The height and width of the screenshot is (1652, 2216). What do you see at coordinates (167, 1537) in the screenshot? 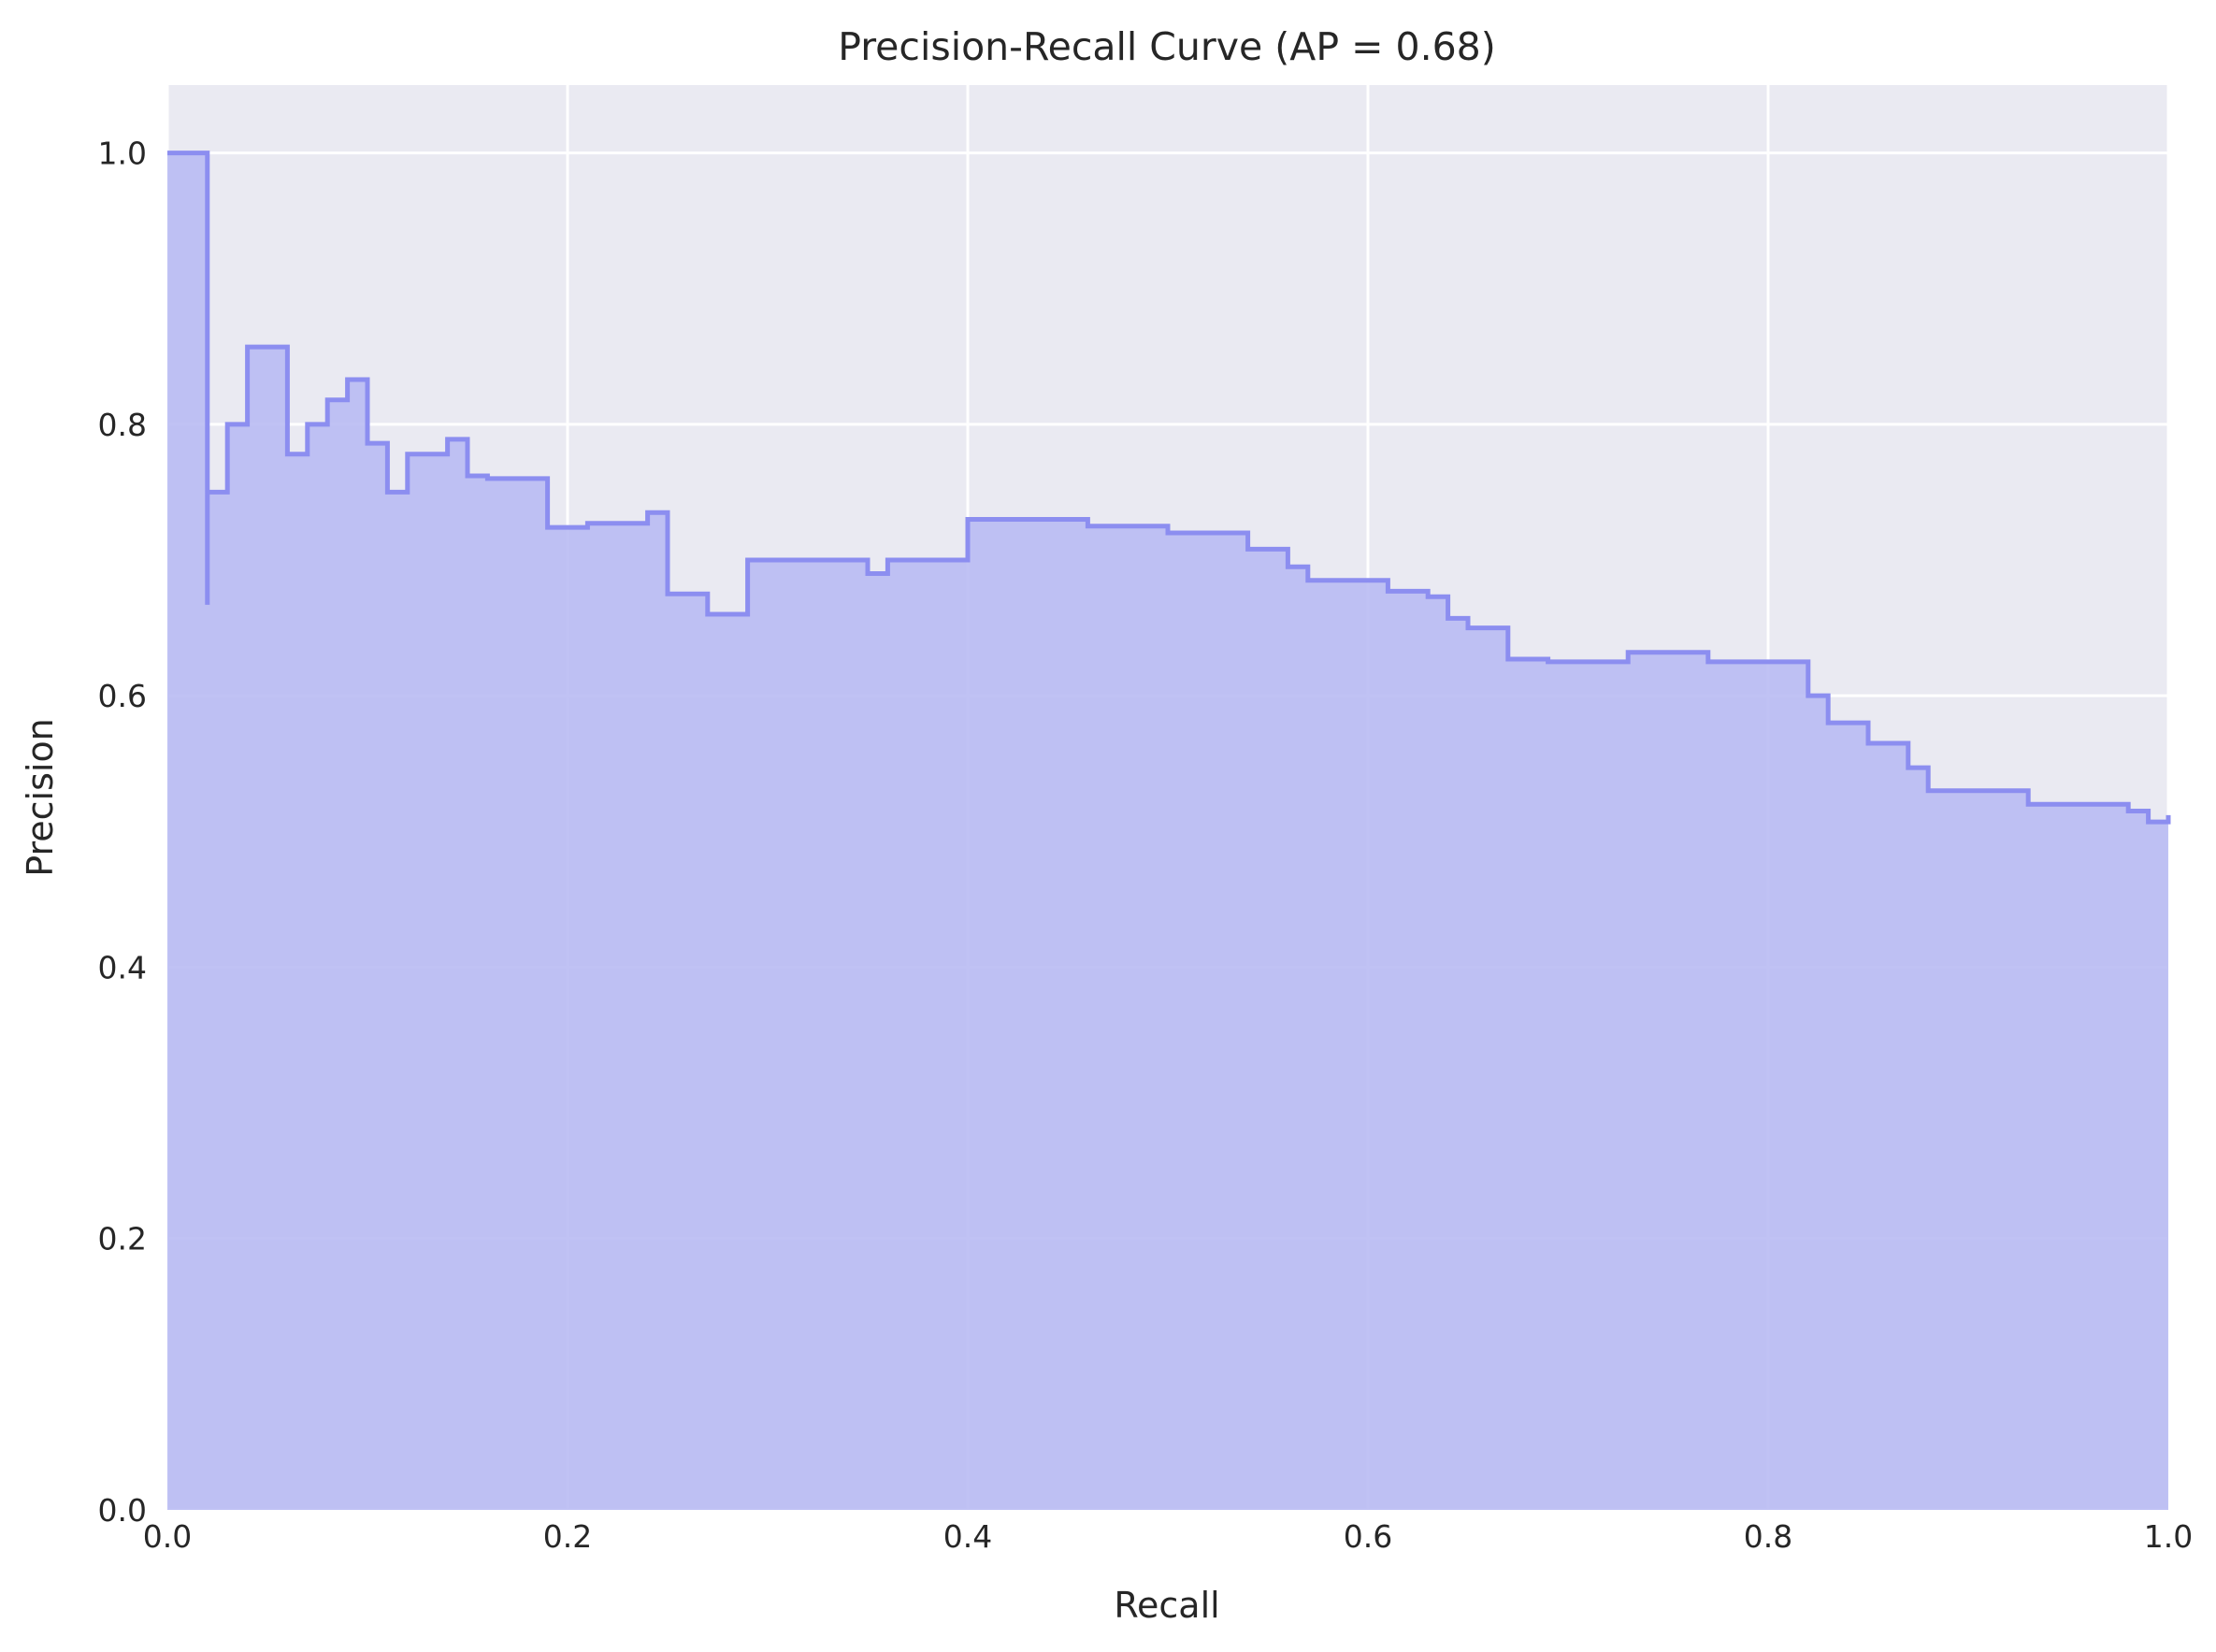
I see `x-tick-label-0: 0.0` at bounding box center [167, 1537].